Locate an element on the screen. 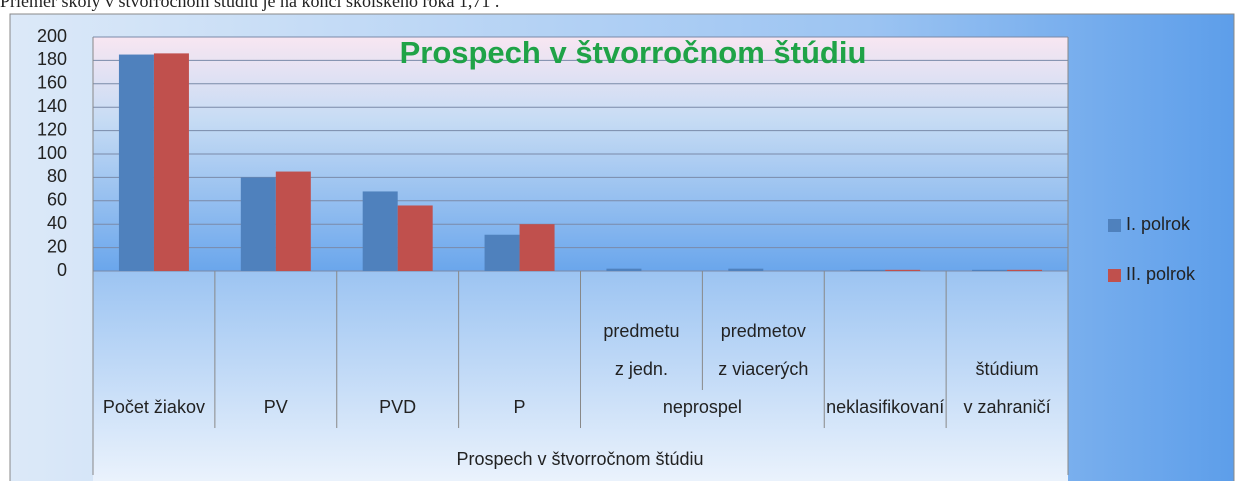 Image resolution: width=1236 pixels, height=481 pixels. y-tick-label: 60 is located at coordinates (57, 200).